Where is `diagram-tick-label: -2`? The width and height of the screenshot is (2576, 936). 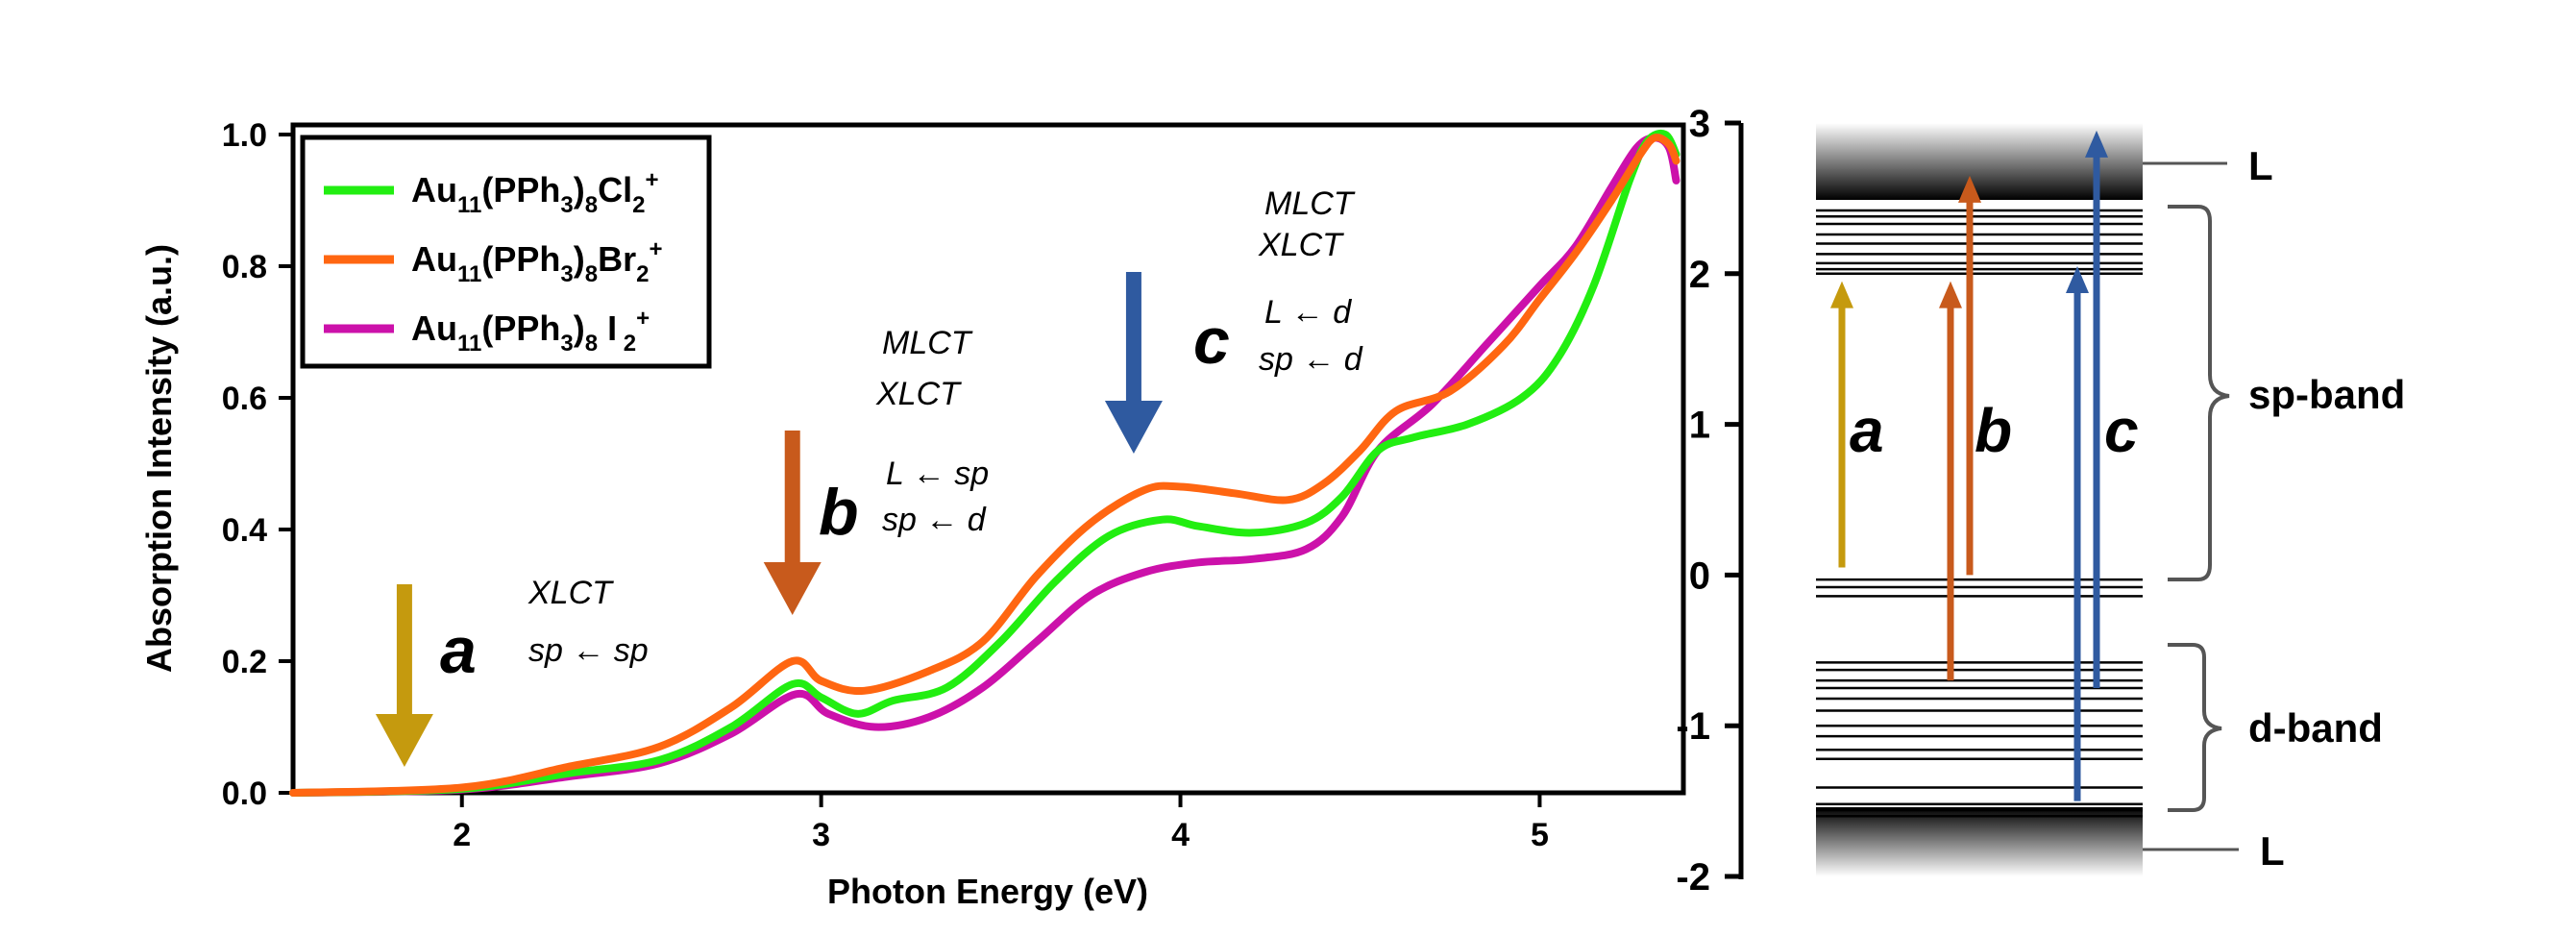
diagram-tick-label: -2 is located at coordinates (1693, 878).